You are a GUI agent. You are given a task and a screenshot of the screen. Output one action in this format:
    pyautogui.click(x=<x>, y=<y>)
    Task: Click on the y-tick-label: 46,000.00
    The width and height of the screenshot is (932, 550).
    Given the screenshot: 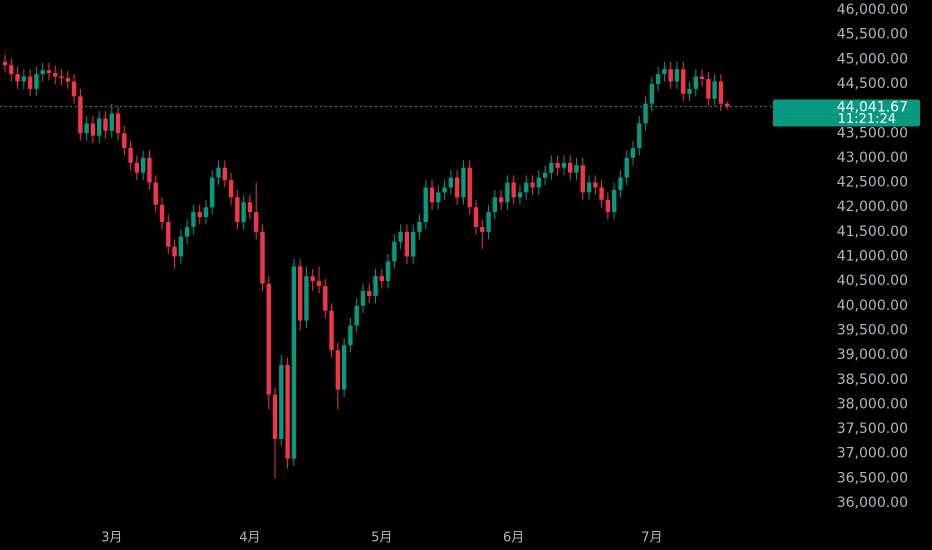 What is the action you would take?
    pyautogui.click(x=872, y=10)
    